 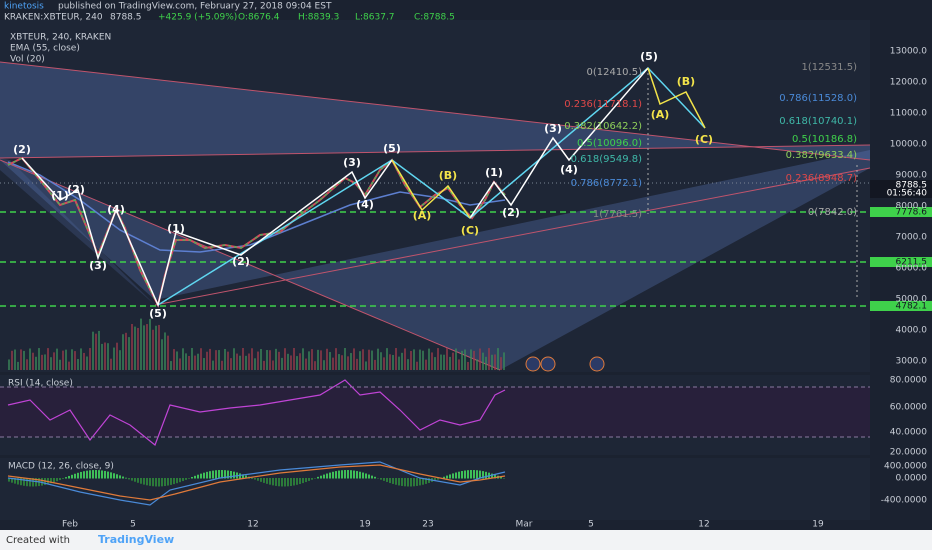 What do you see at coordinates (352, 162) in the screenshot?
I see `wave-label: (3)` at bounding box center [352, 162].